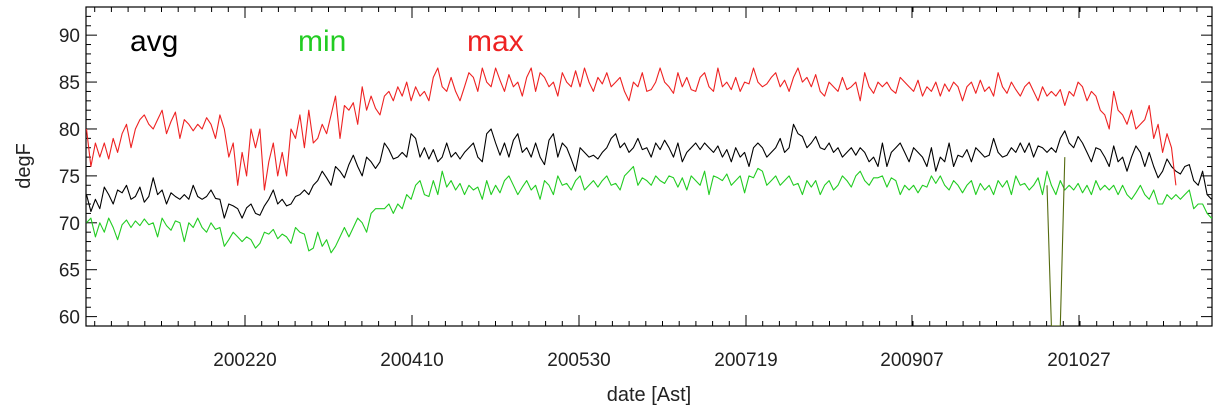  I want to click on x-tick-label: 200719, so click(745, 360).